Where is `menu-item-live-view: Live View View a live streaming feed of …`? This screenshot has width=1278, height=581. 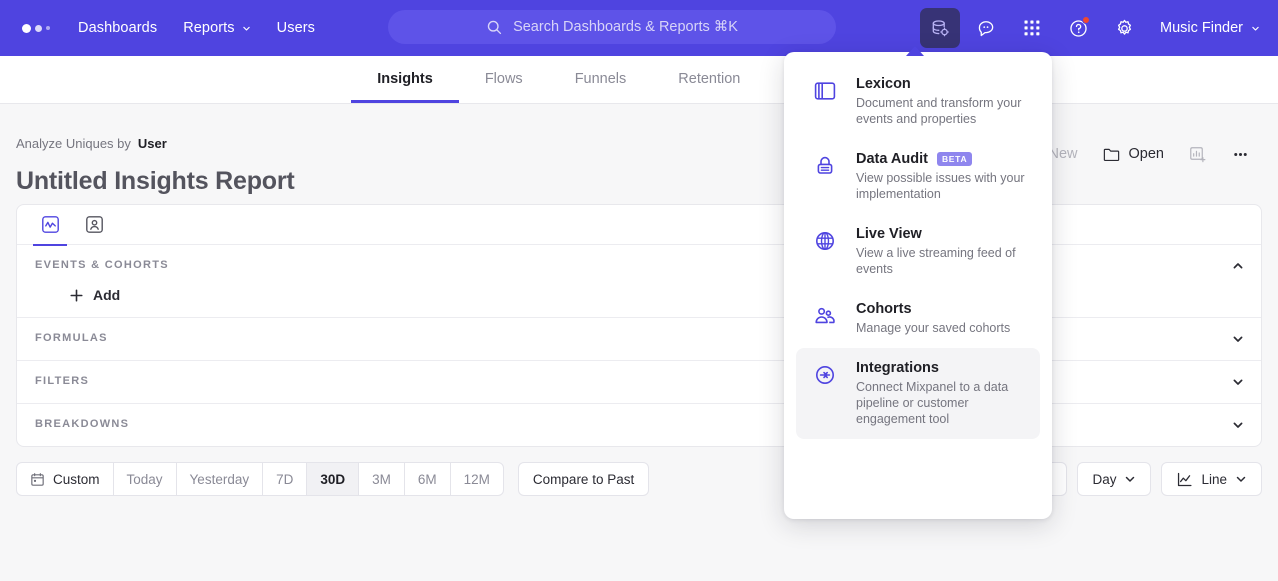
menu-item-live-view: Live View View a live streaming feed of … is located at coordinates (918, 251).